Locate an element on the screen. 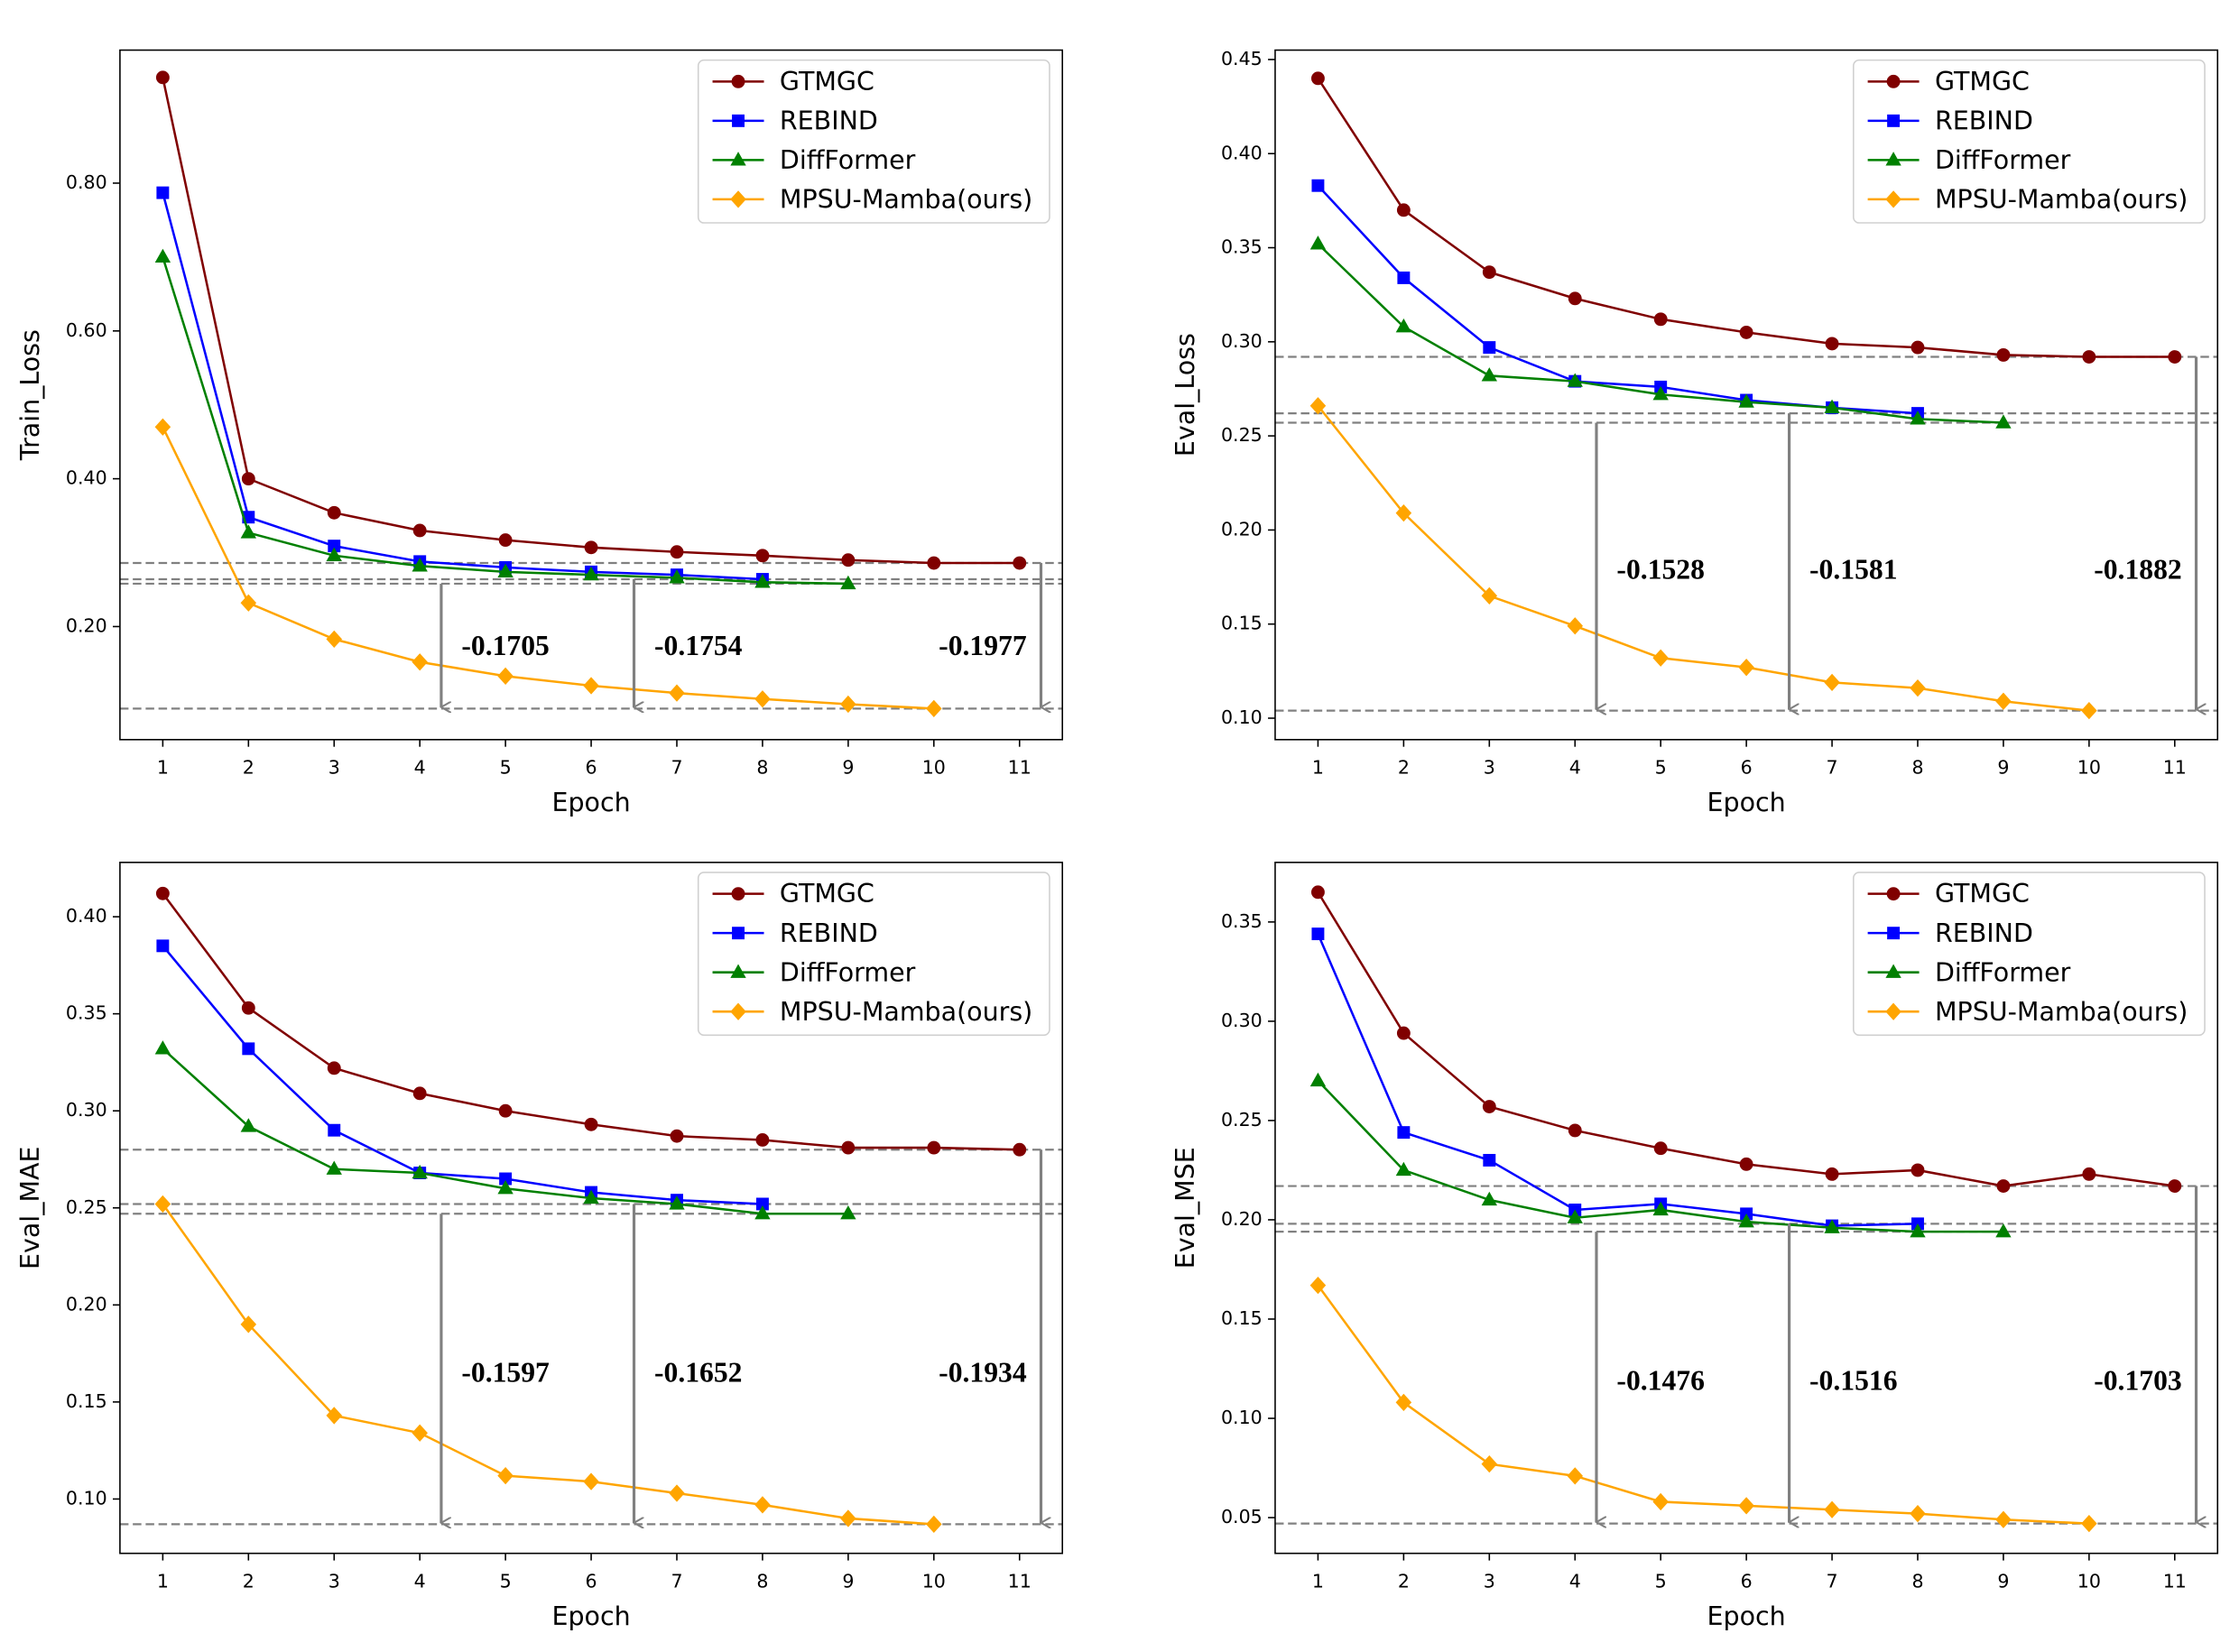 Image resolution: width=2239 pixels, height=1652 pixels. x-tick-label: 10 is located at coordinates (934, 1581).